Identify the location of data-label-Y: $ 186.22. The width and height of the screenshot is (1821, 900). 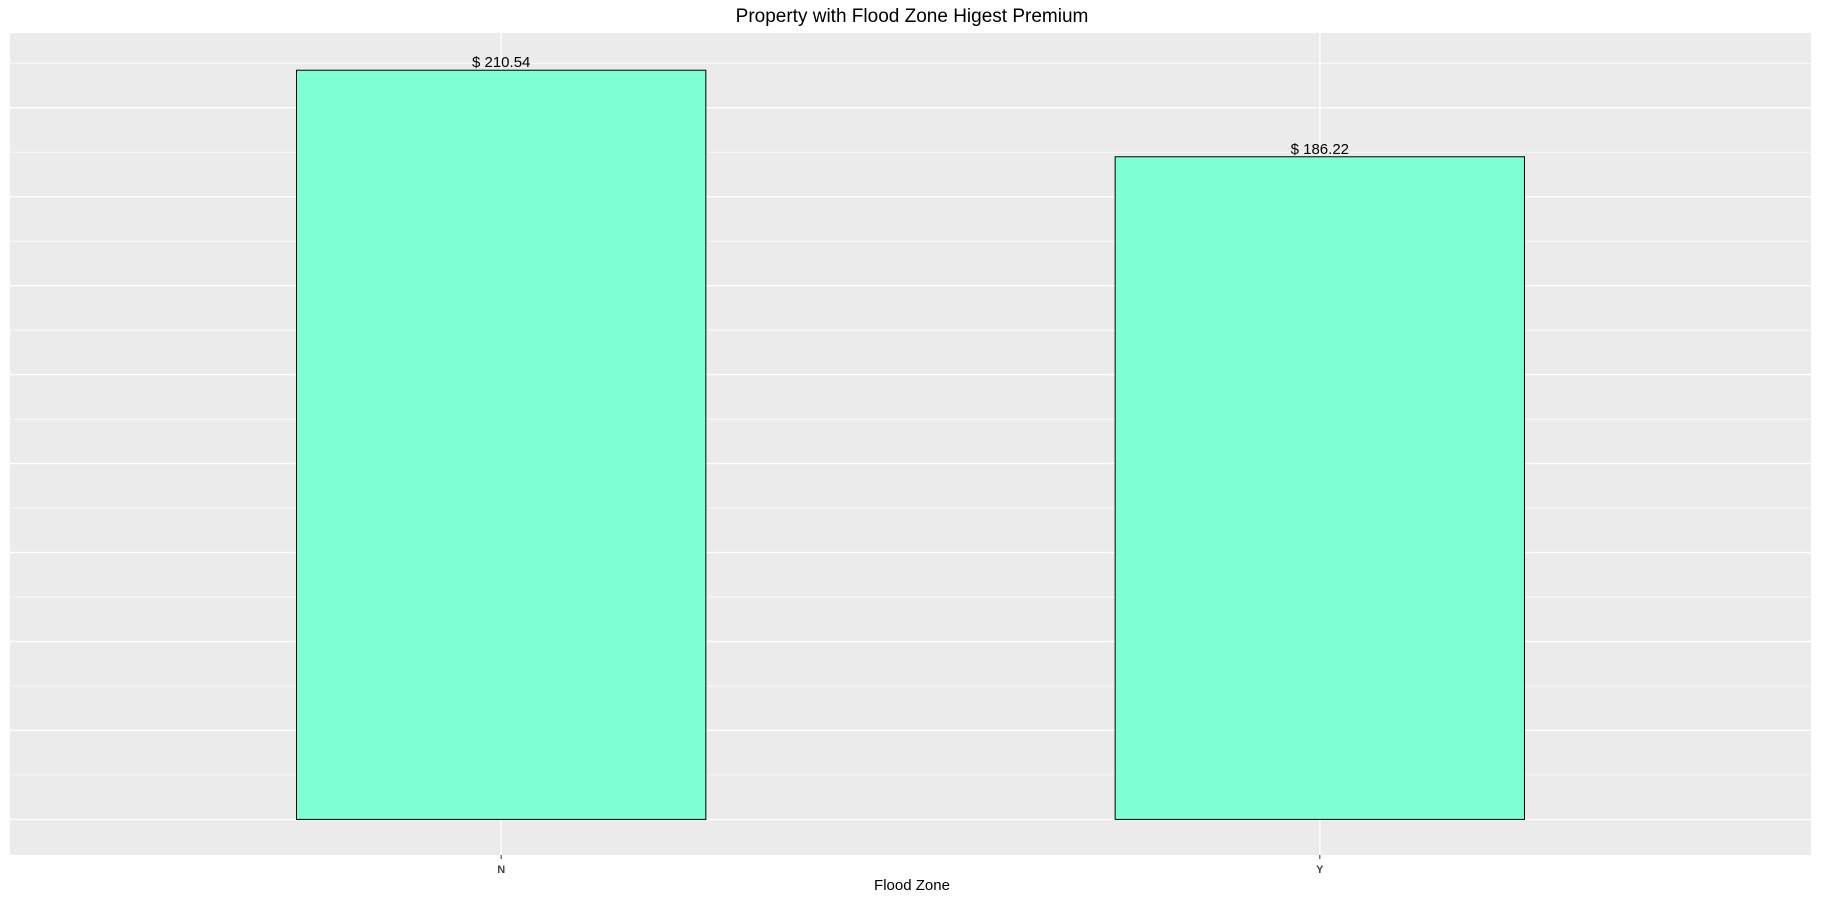
(1320, 149).